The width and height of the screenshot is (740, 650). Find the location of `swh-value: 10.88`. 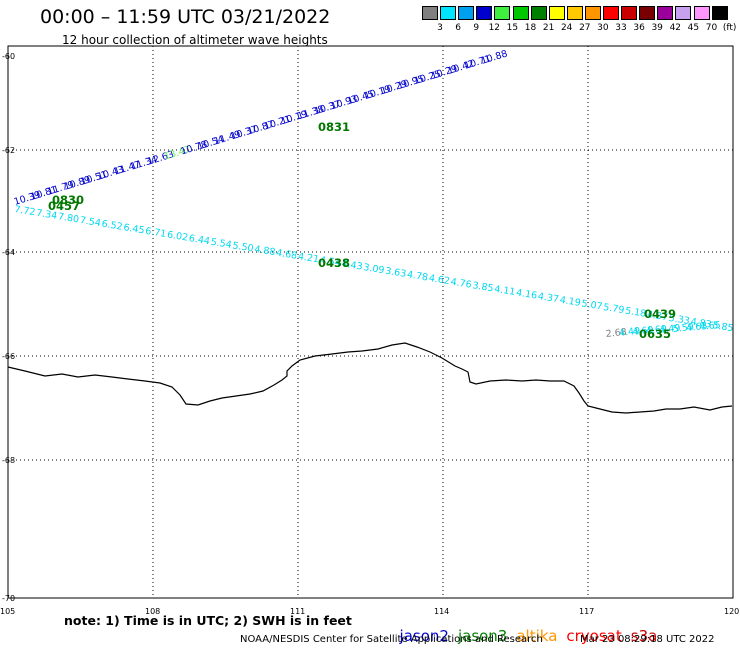

swh-value: 10.88 is located at coordinates (494, 57).